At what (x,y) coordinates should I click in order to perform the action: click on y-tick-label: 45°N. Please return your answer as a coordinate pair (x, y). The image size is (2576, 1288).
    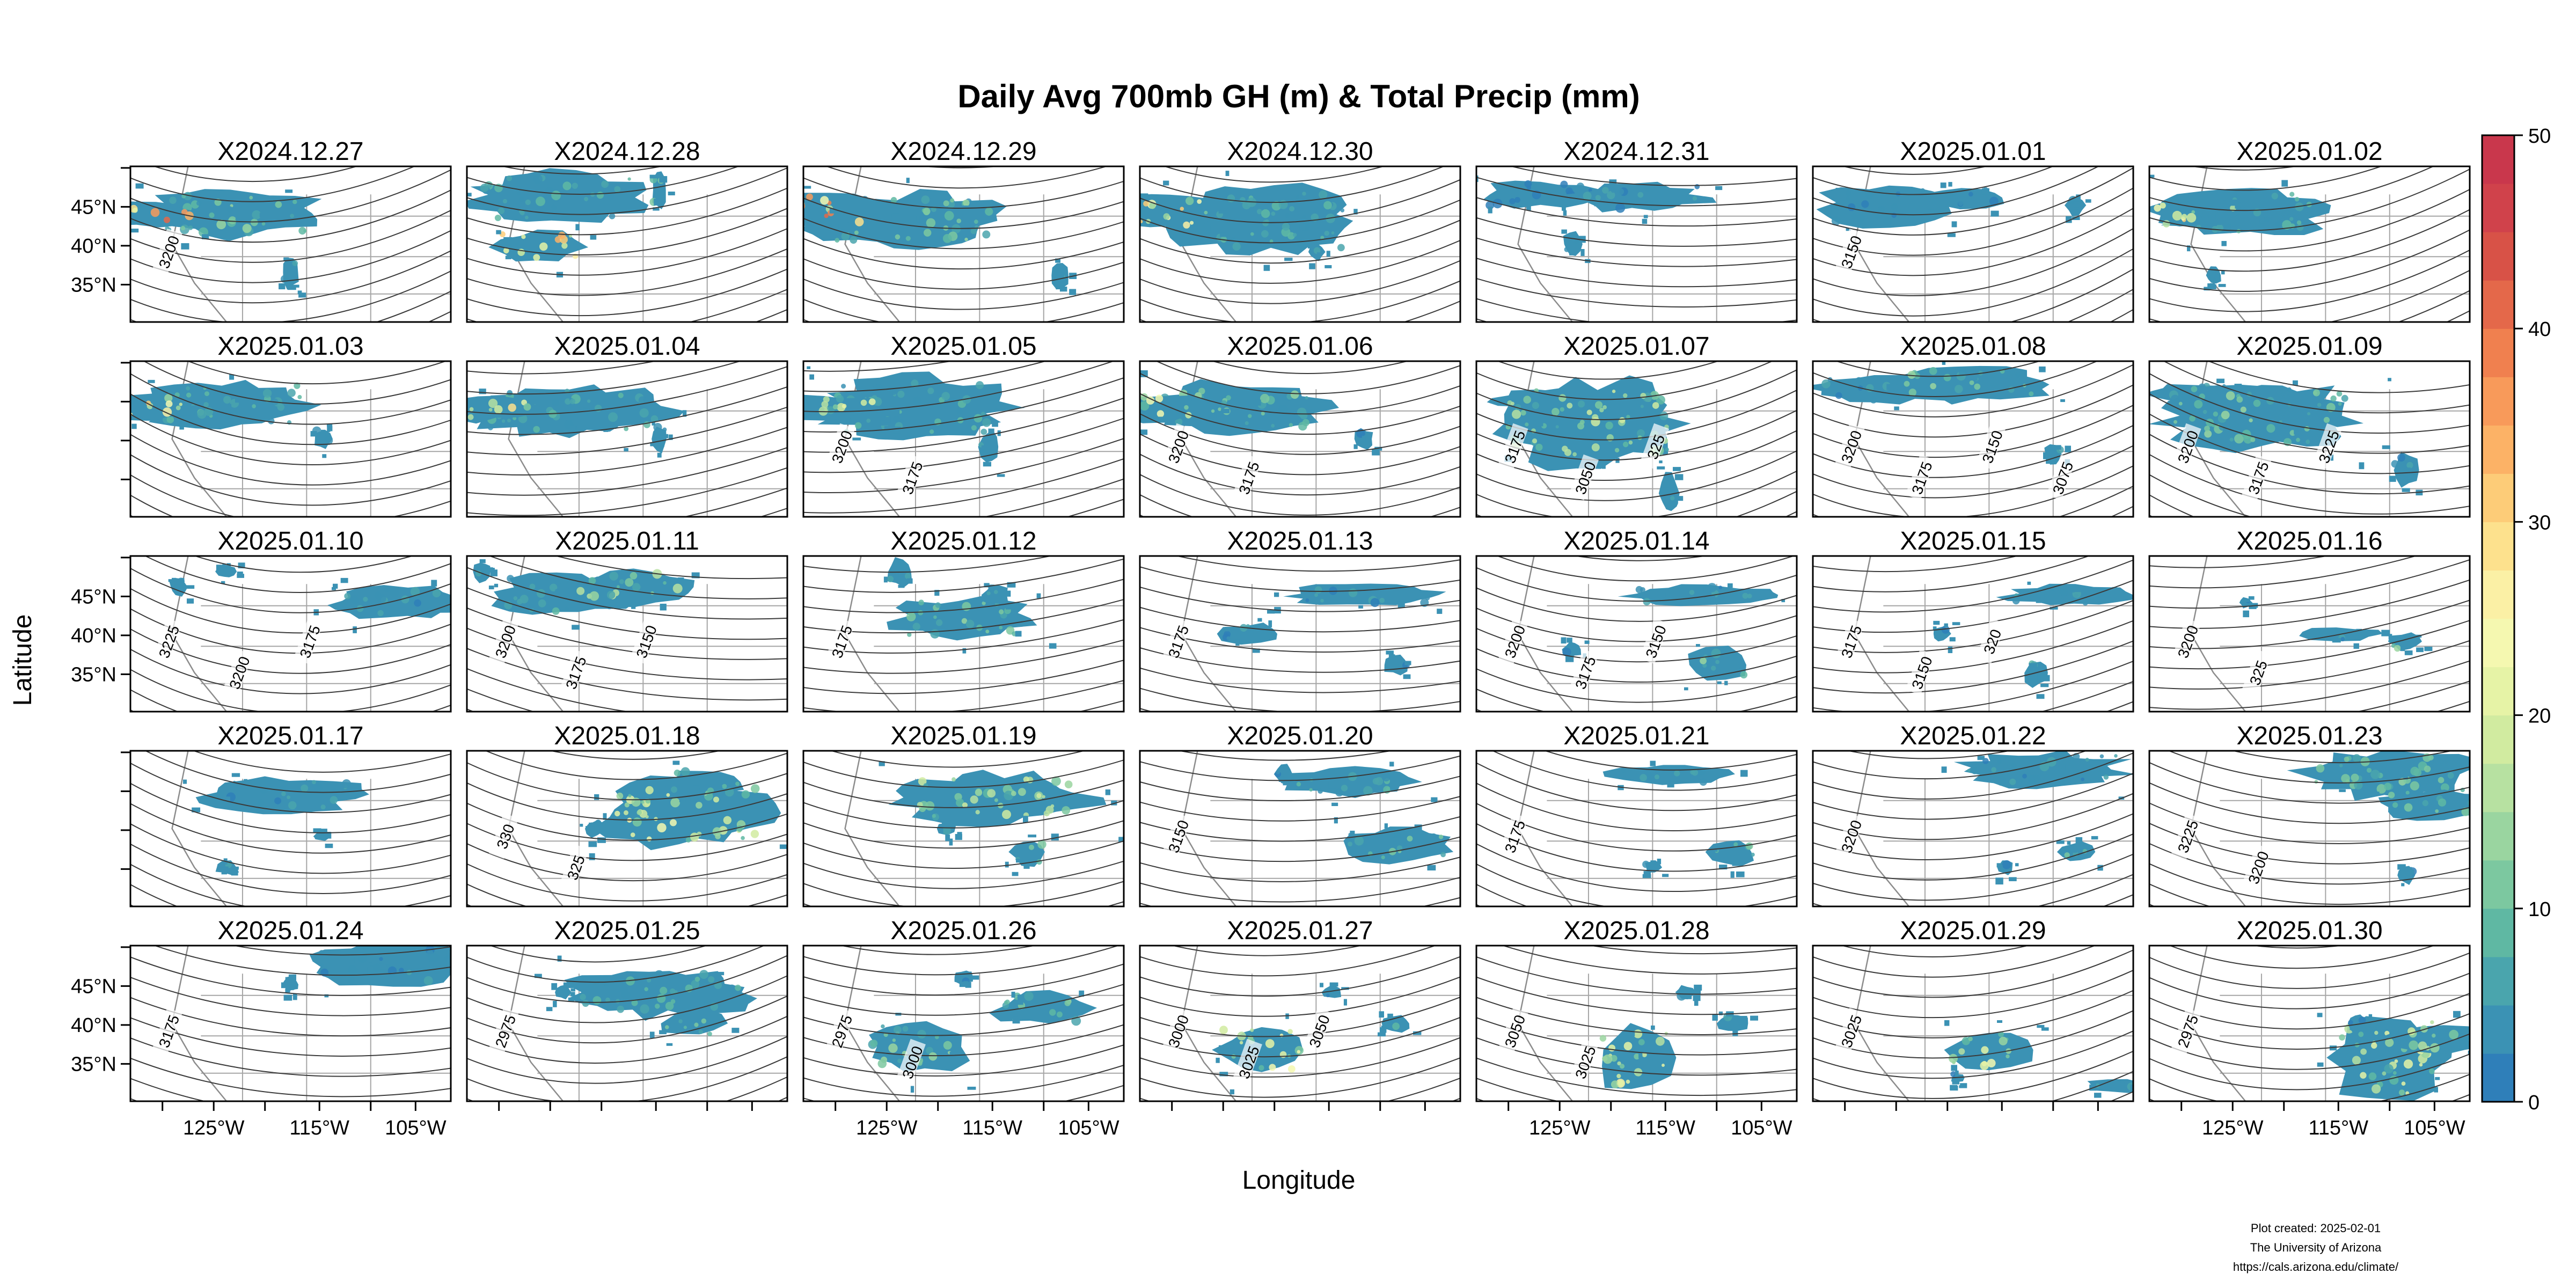
    Looking at the image, I should click on (93, 597).